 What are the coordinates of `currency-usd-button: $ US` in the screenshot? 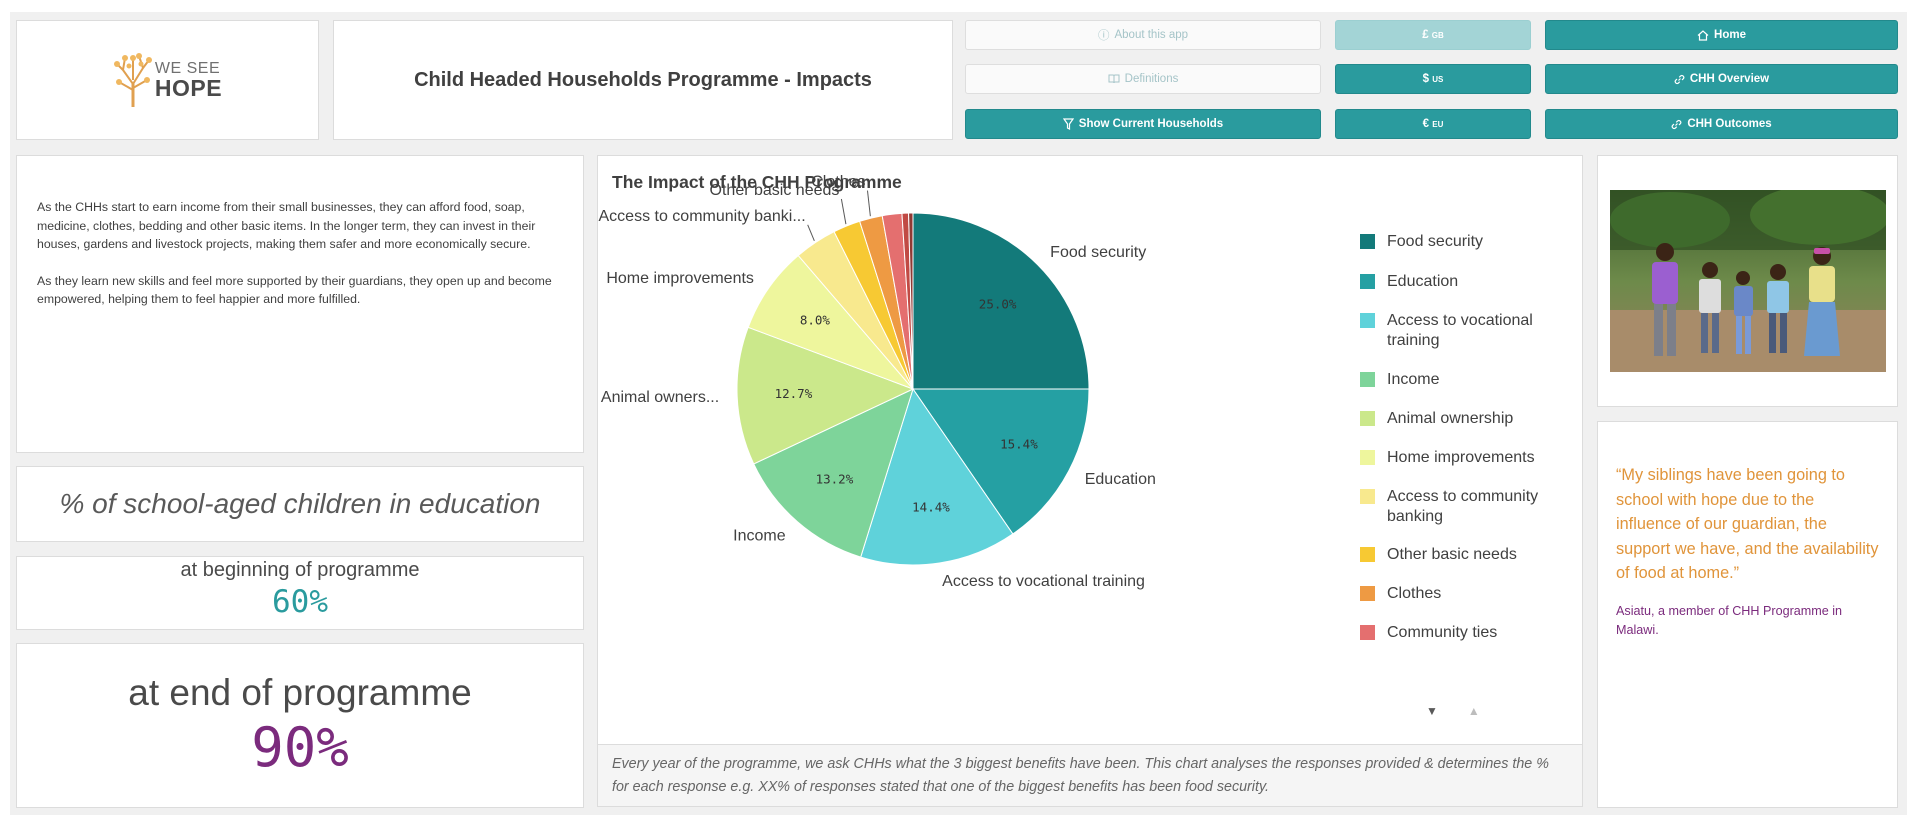 It's located at (1433, 79).